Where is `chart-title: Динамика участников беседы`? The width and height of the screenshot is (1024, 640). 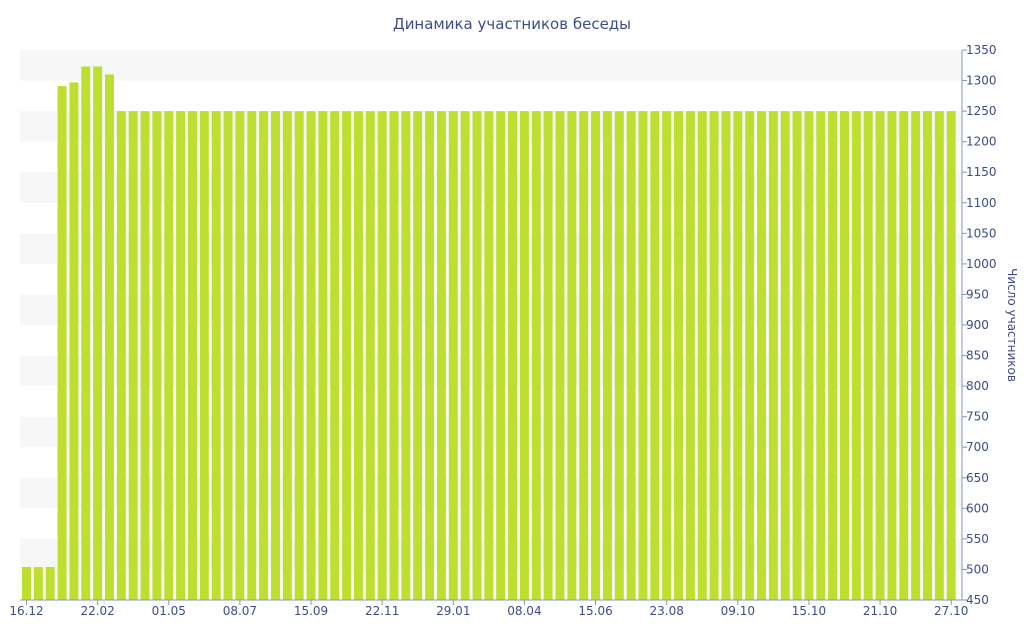
chart-title: Динамика участников беседы is located at coordinates (512, 24).